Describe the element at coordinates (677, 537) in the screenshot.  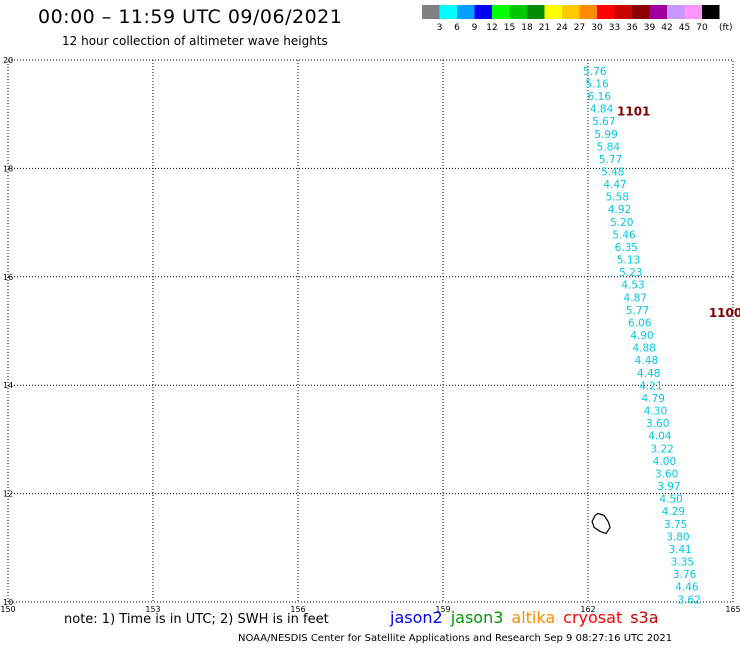
I see `swh-value: 3.80` at that location.